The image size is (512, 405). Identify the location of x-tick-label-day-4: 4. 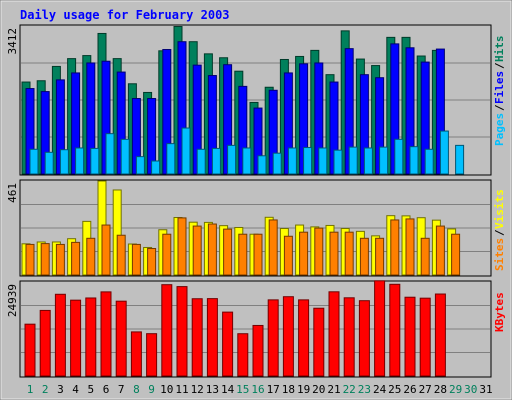
(75, 389).